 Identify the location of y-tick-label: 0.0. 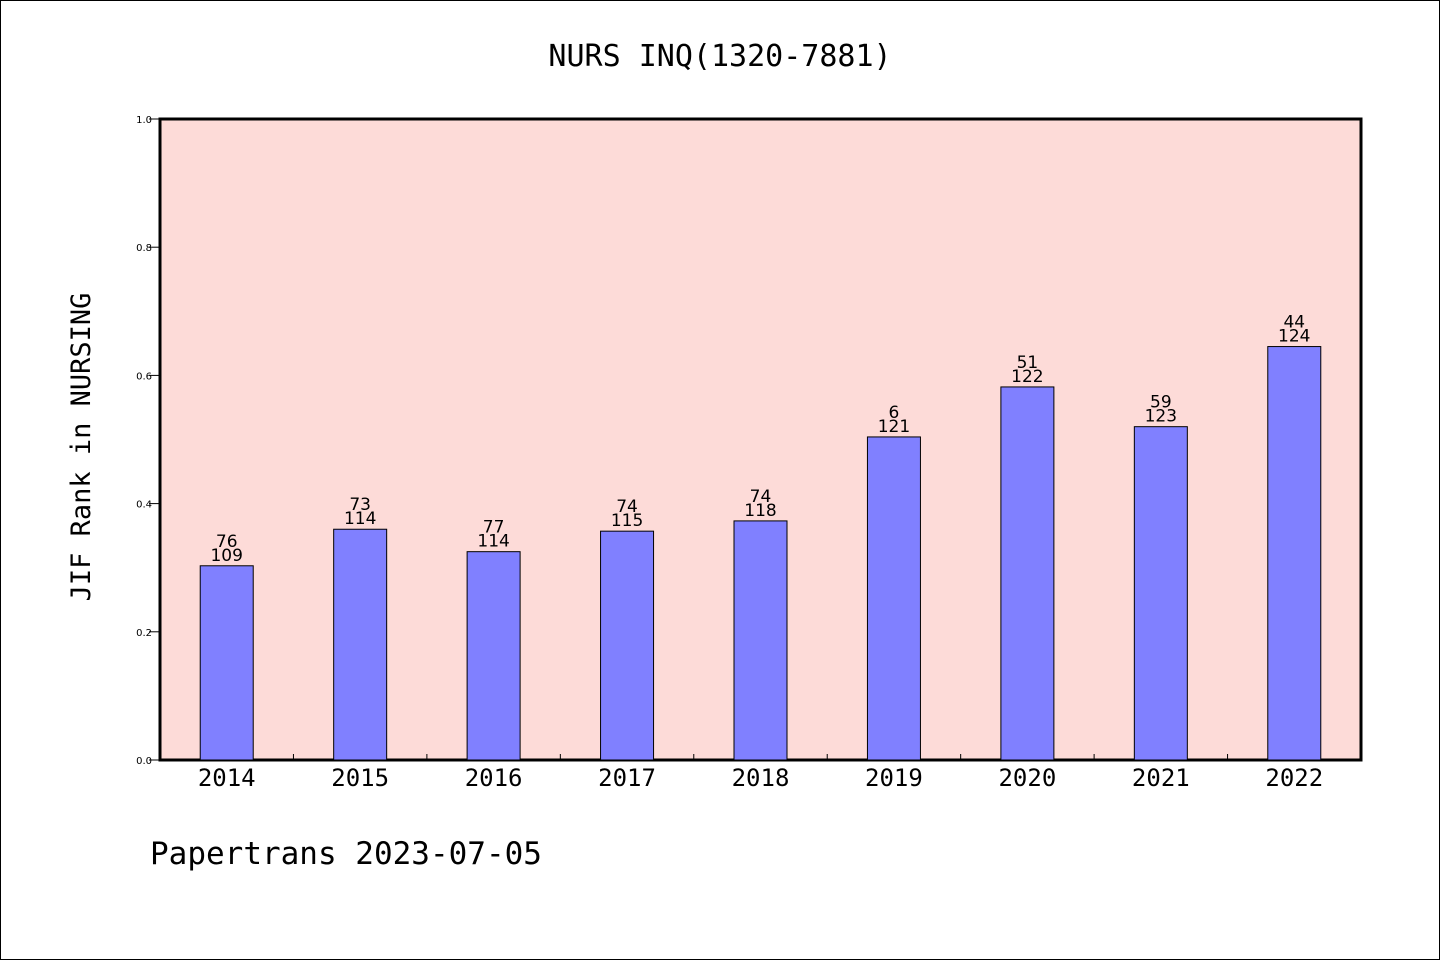
(144, 761).